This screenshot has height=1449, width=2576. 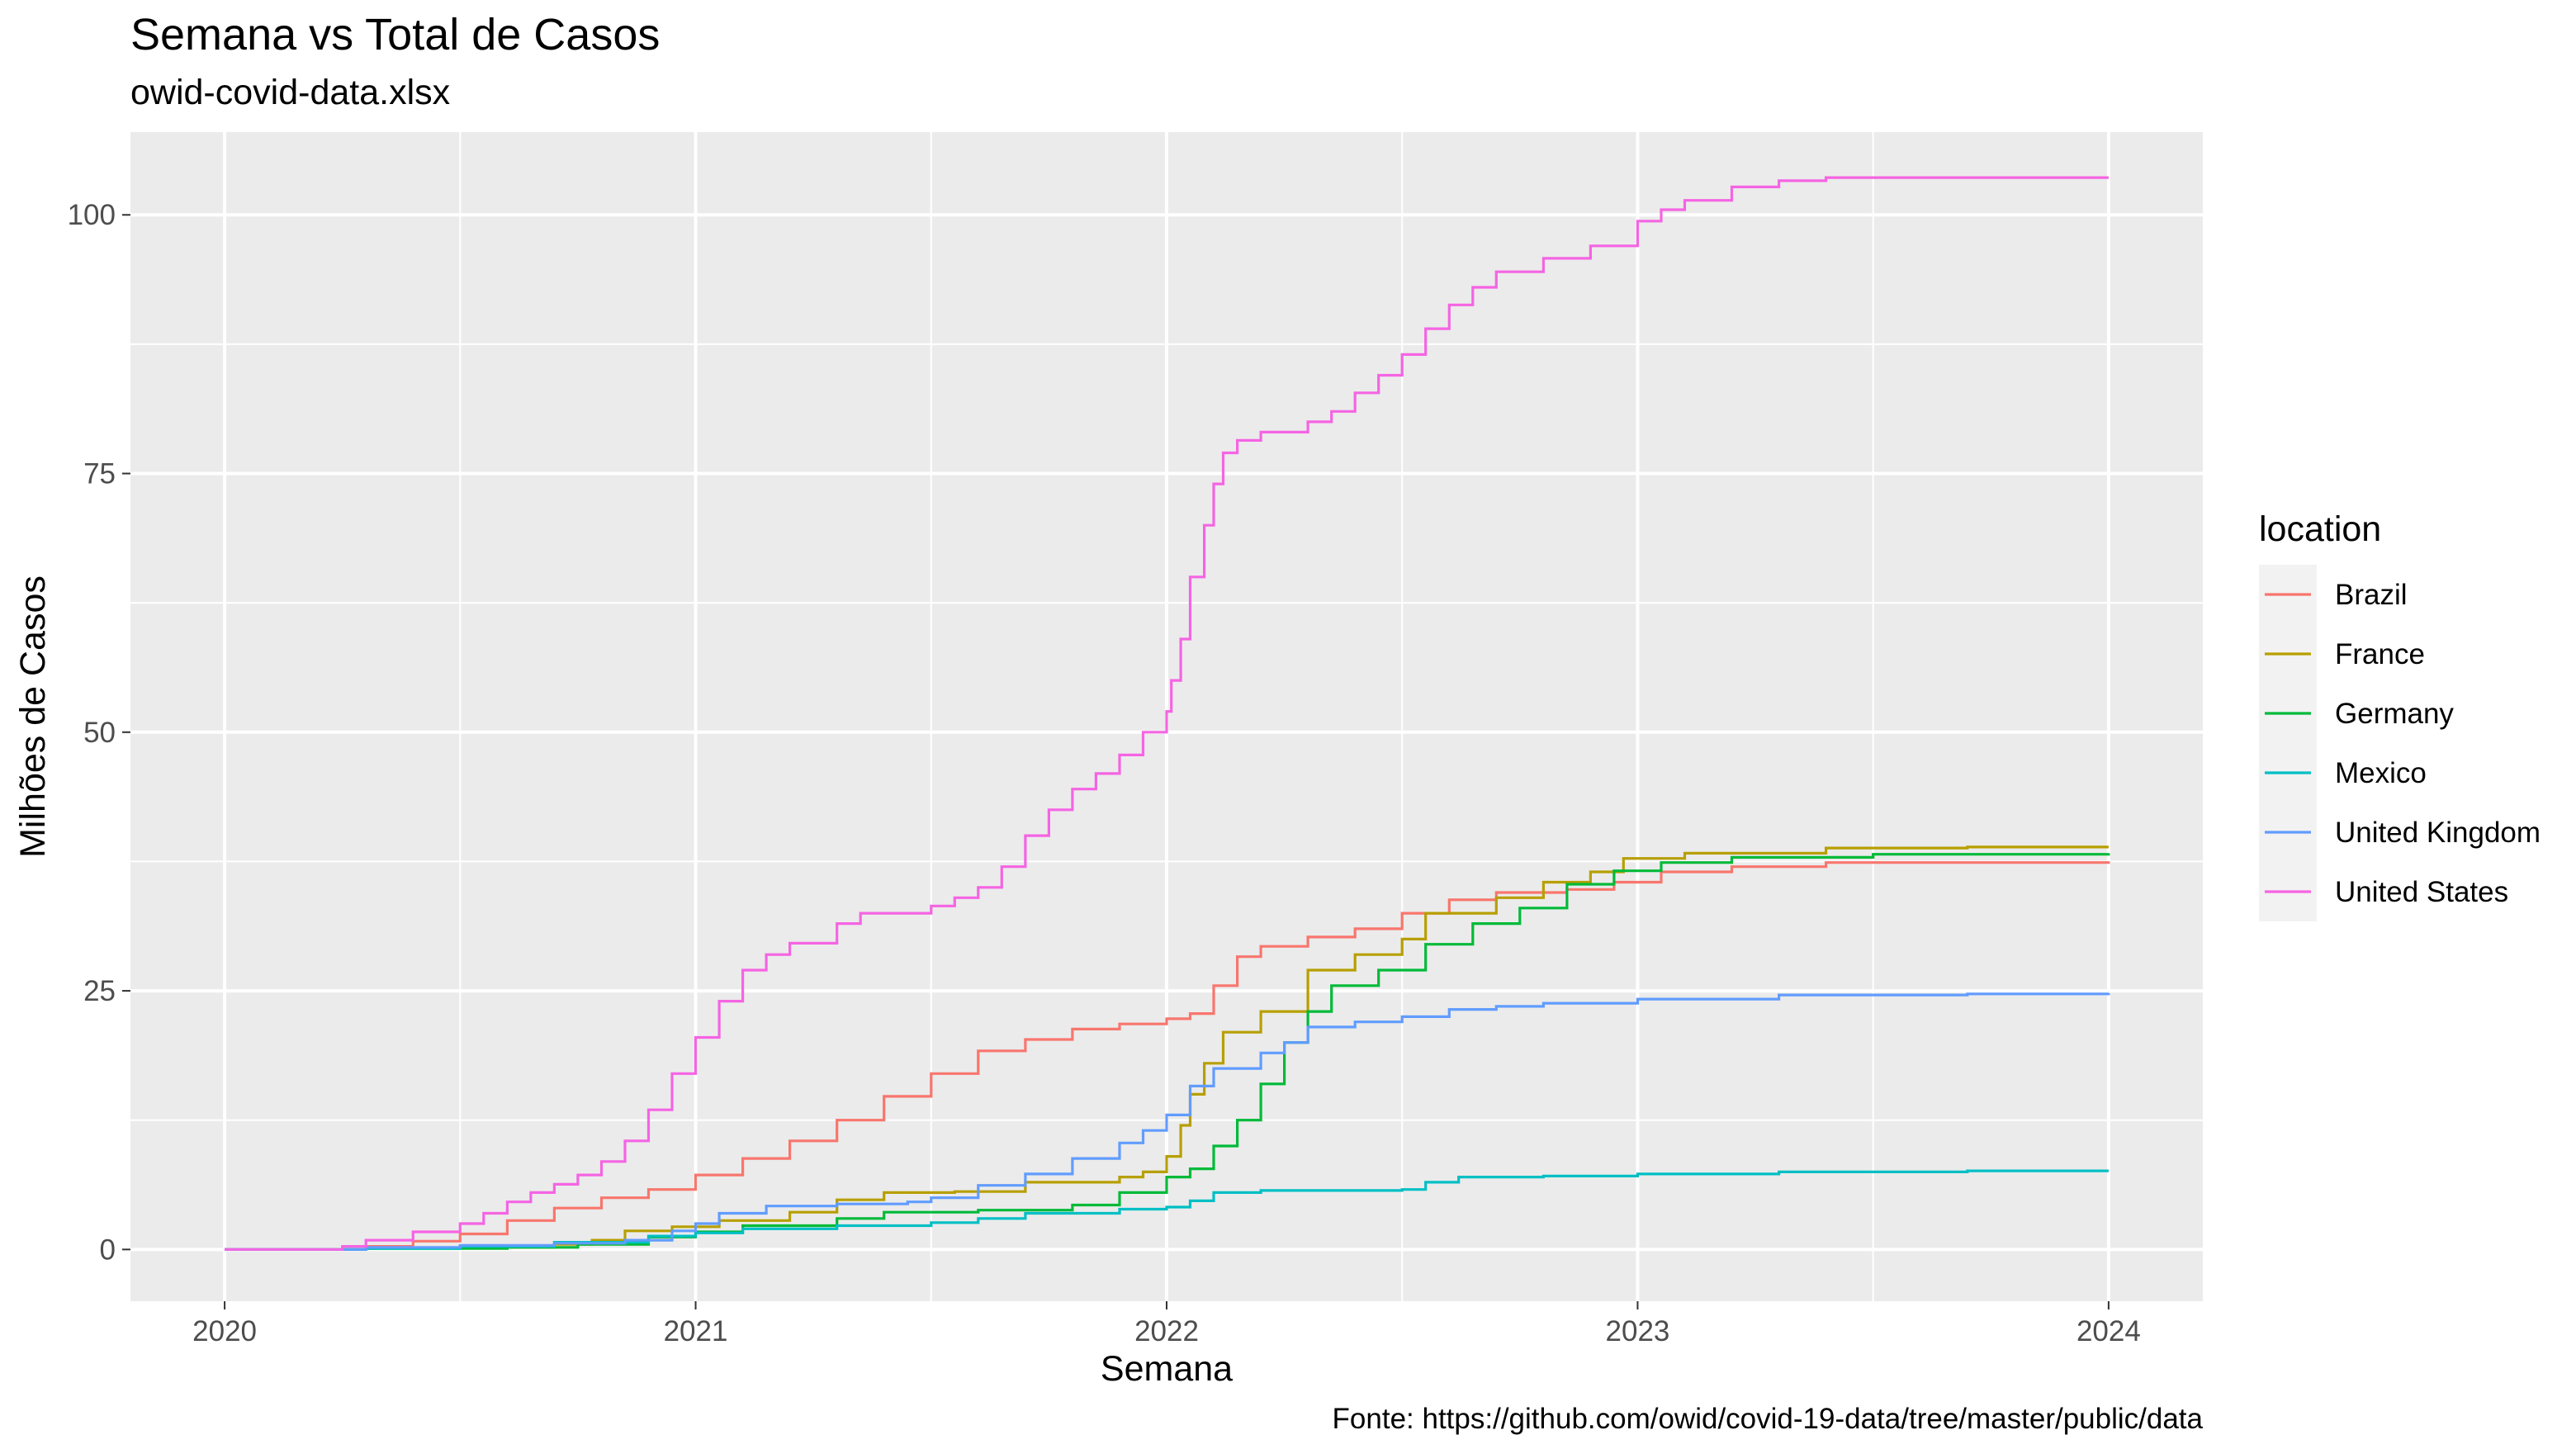 What do you see at coordinates (395, 34) in the screenshot?
I see `chart-title: Semana vs Total de Casos` at bounding box center [395, 34].